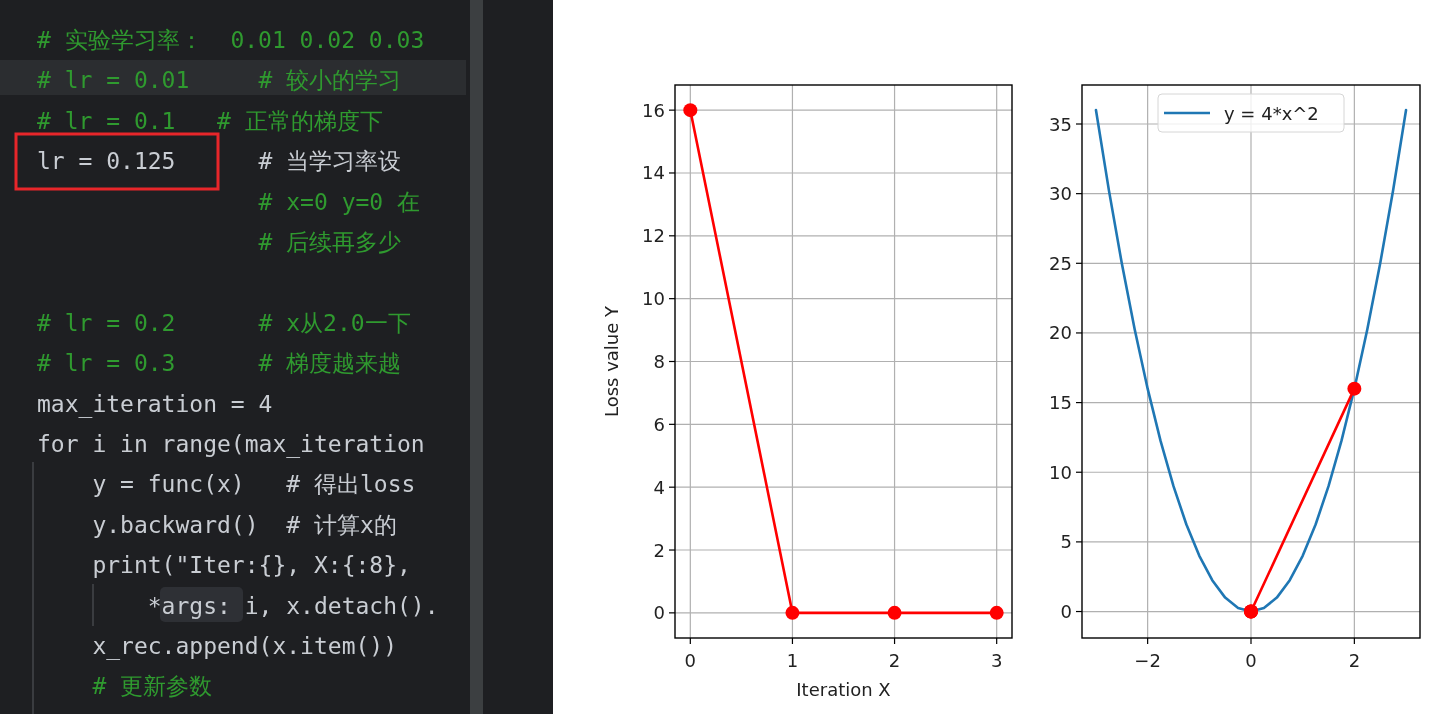 This screenshot has width=1455, height=714. Describe the element at coordinates (659, 487) in the screenshot. I see `y-tick-label: 4` at that location.